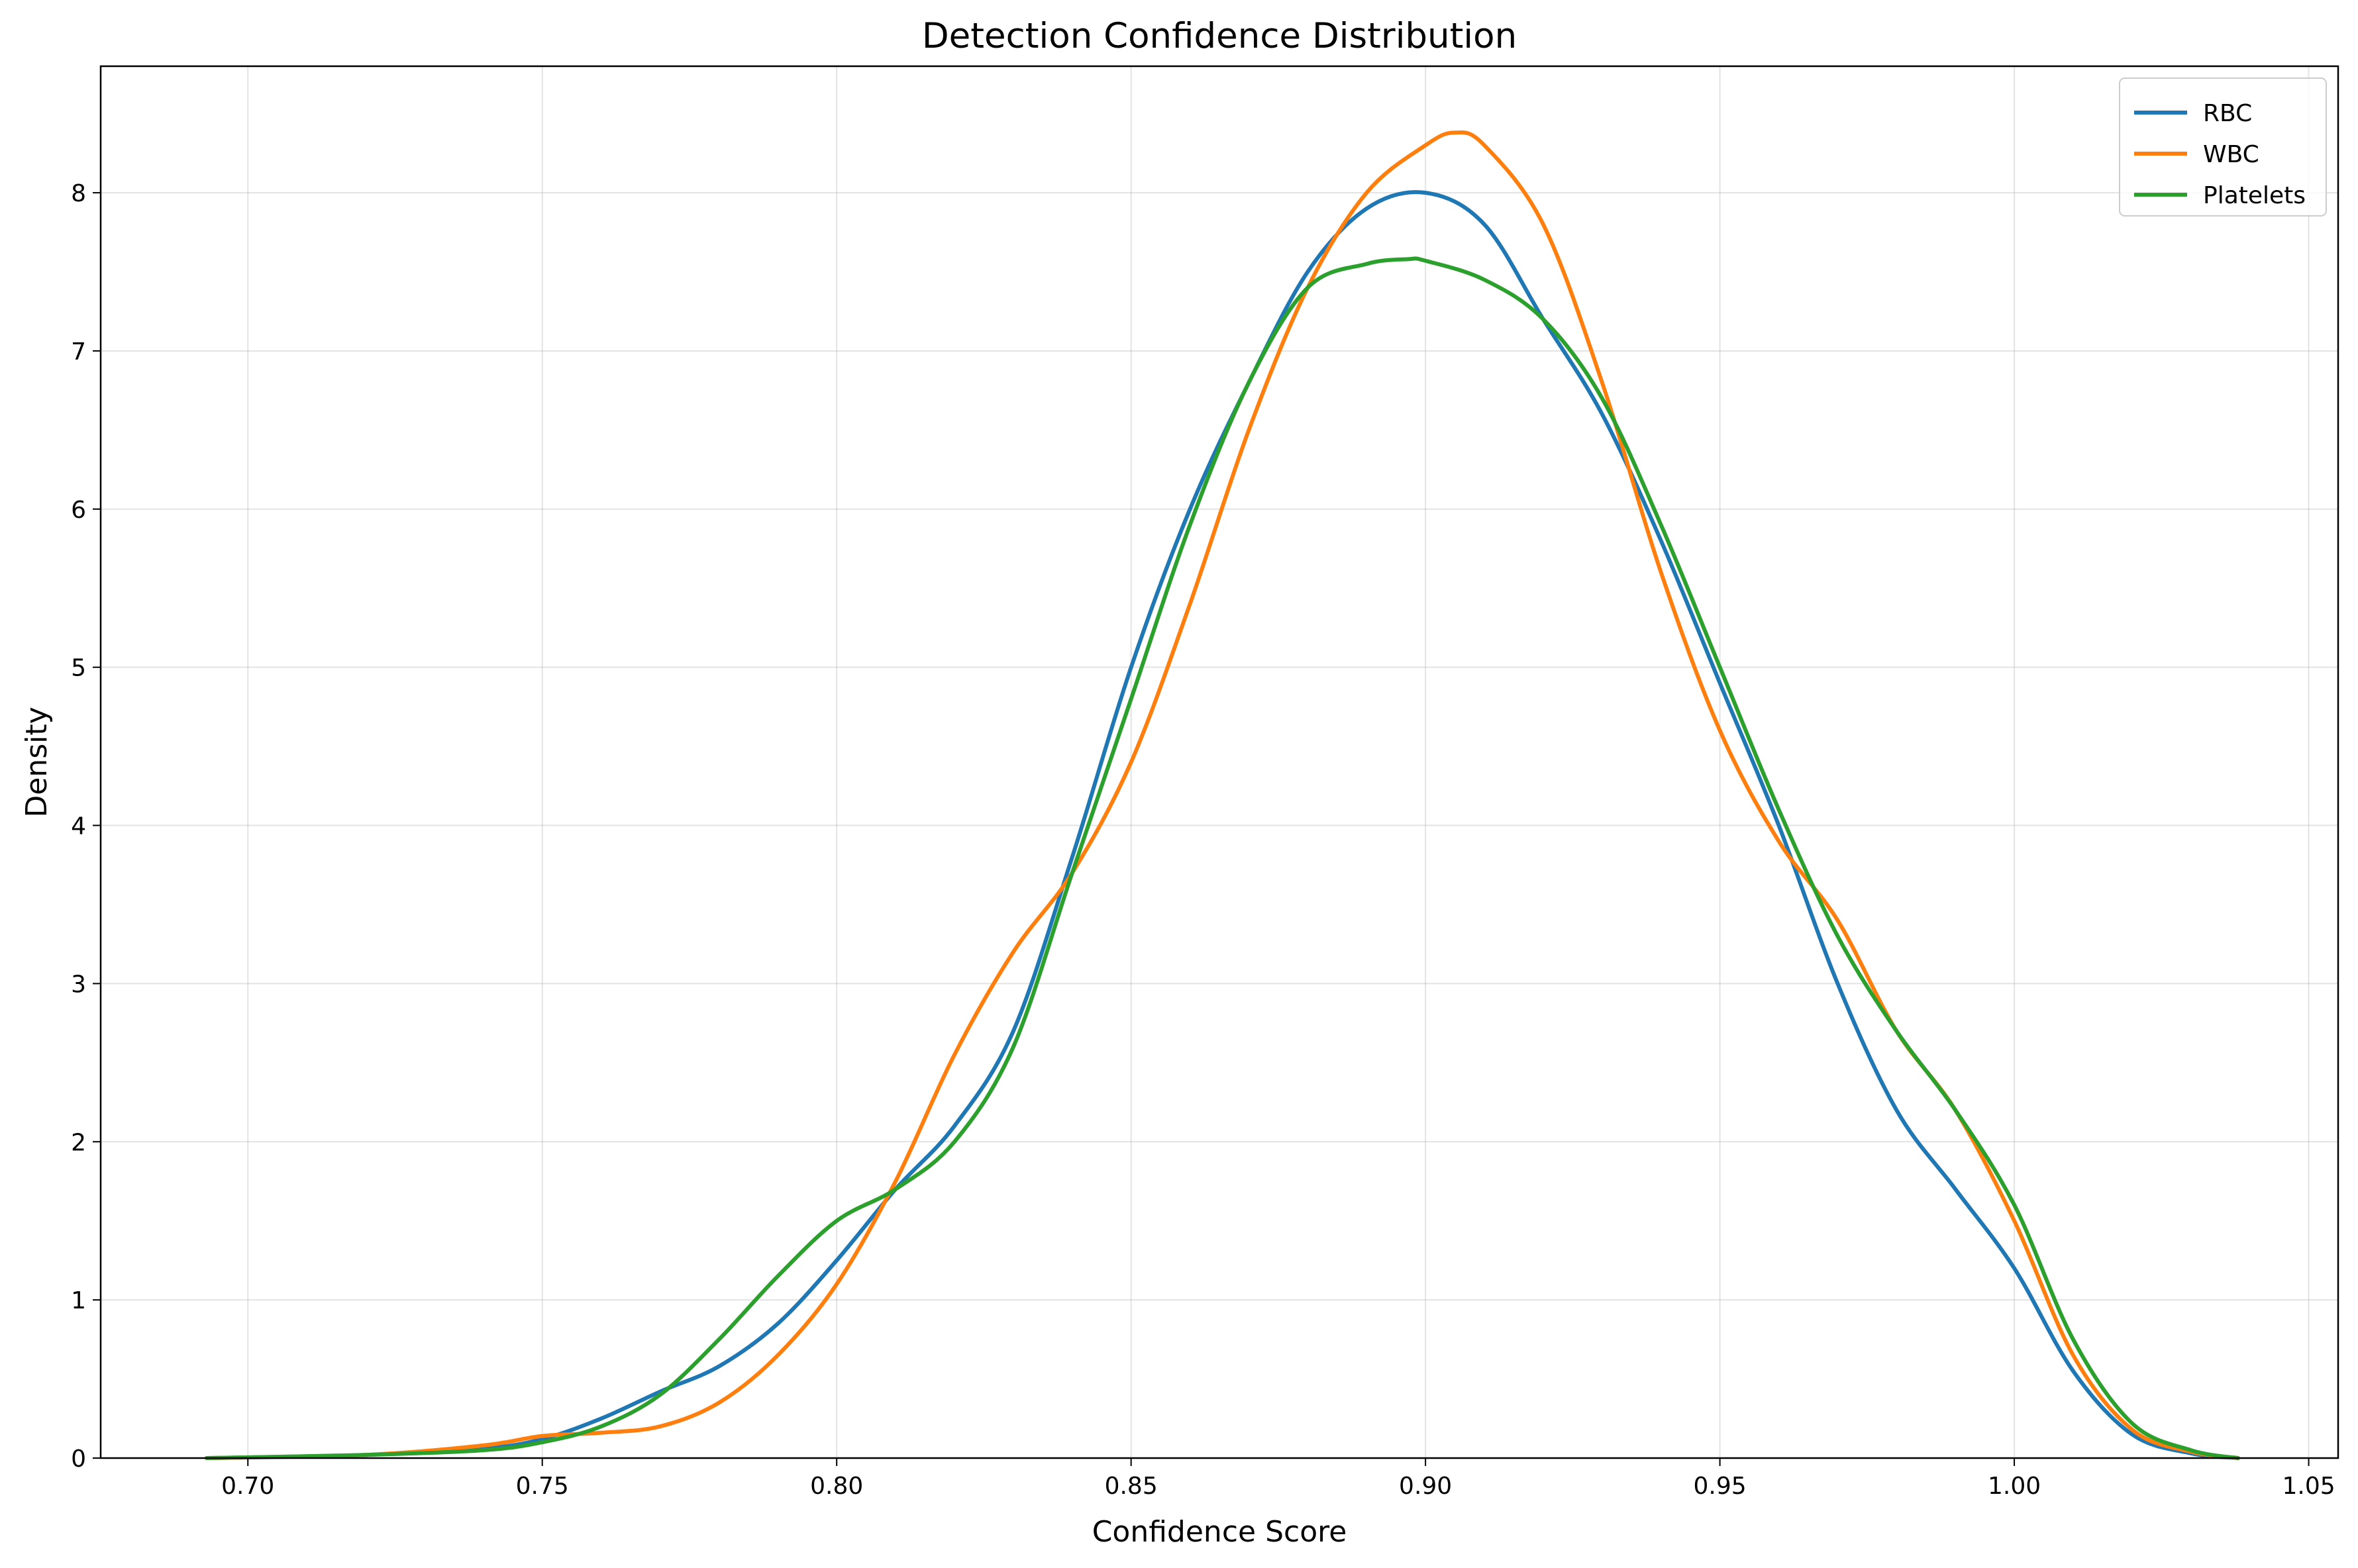 The height and width of the screenshot is (1568, 2358). Describe the element at coordinates (78, 193) in the screenshot. I see `y-tick-label: 8` at that location.